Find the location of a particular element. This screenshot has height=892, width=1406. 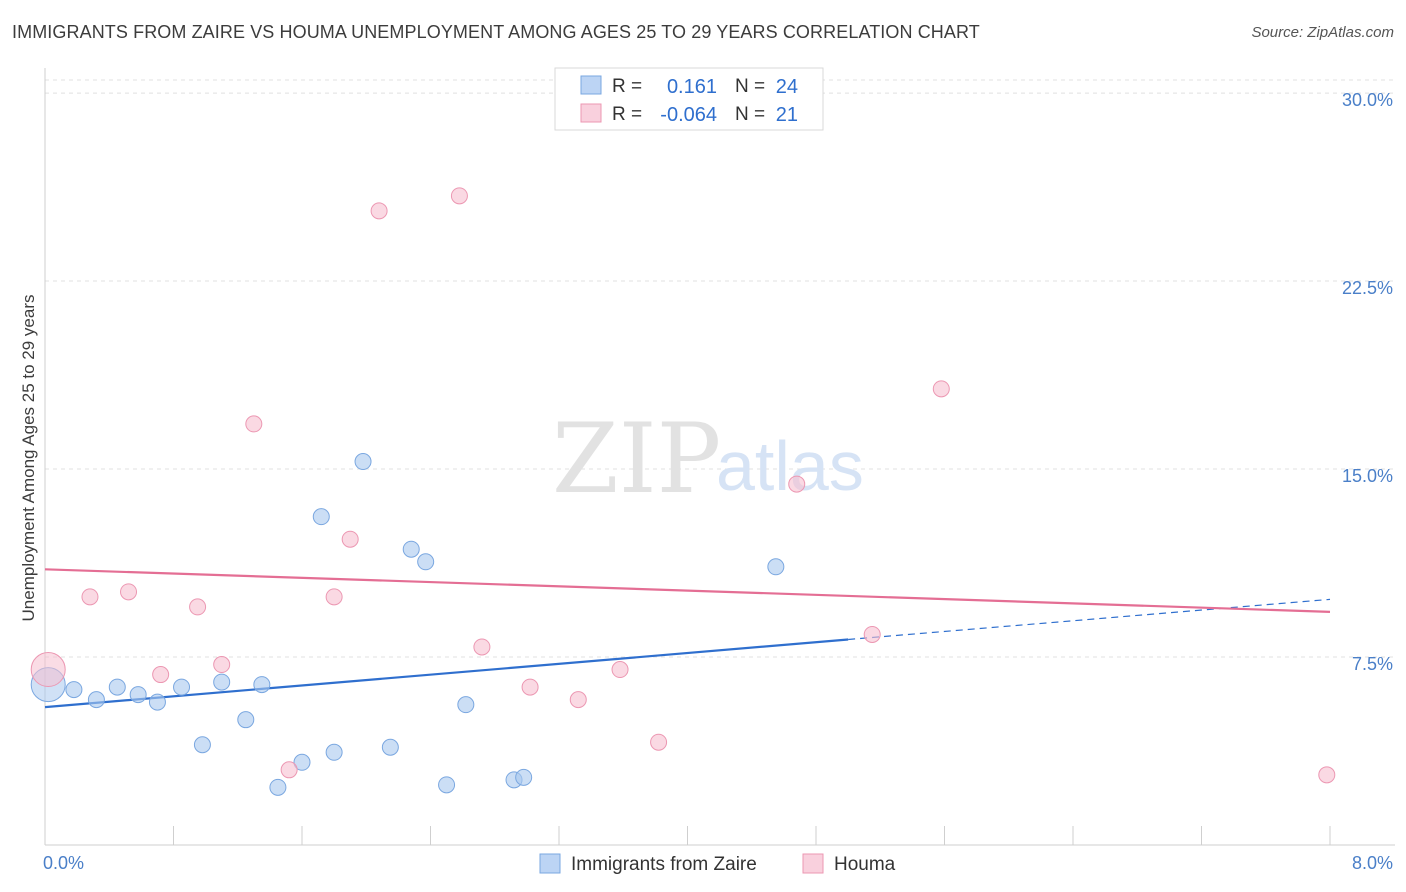

legend-n-label-zaire: N = is located at coordinates (750, 86).